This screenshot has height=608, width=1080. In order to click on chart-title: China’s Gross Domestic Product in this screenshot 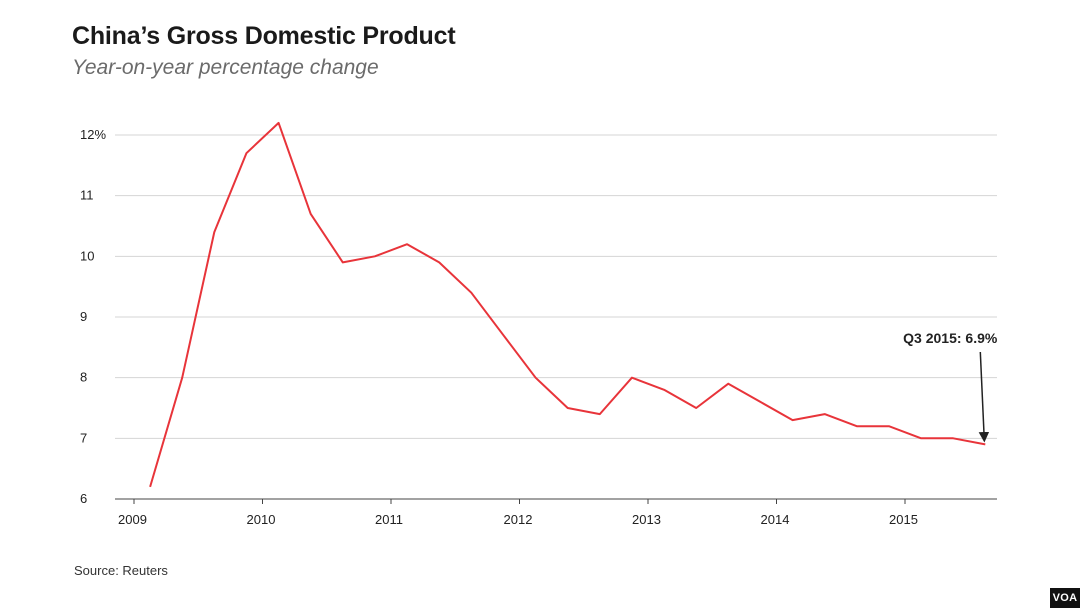, I will do `click(264, 36)`.